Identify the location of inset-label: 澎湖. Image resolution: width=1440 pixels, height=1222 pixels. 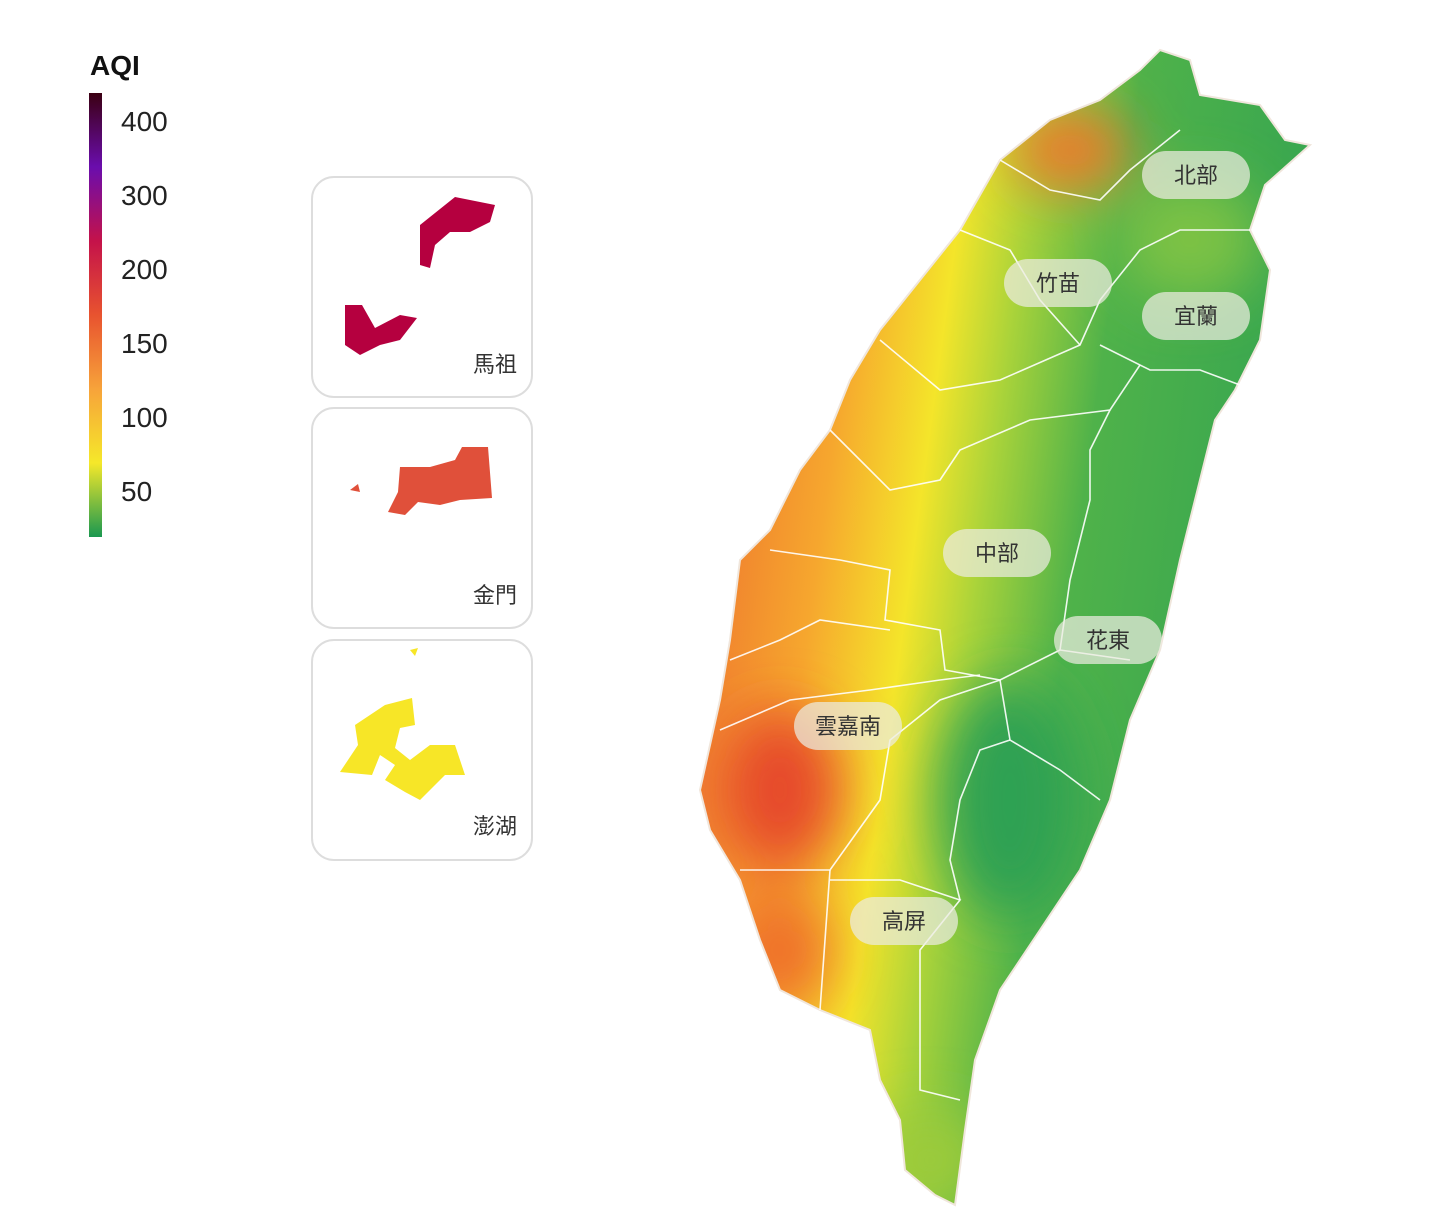
(495, 827).